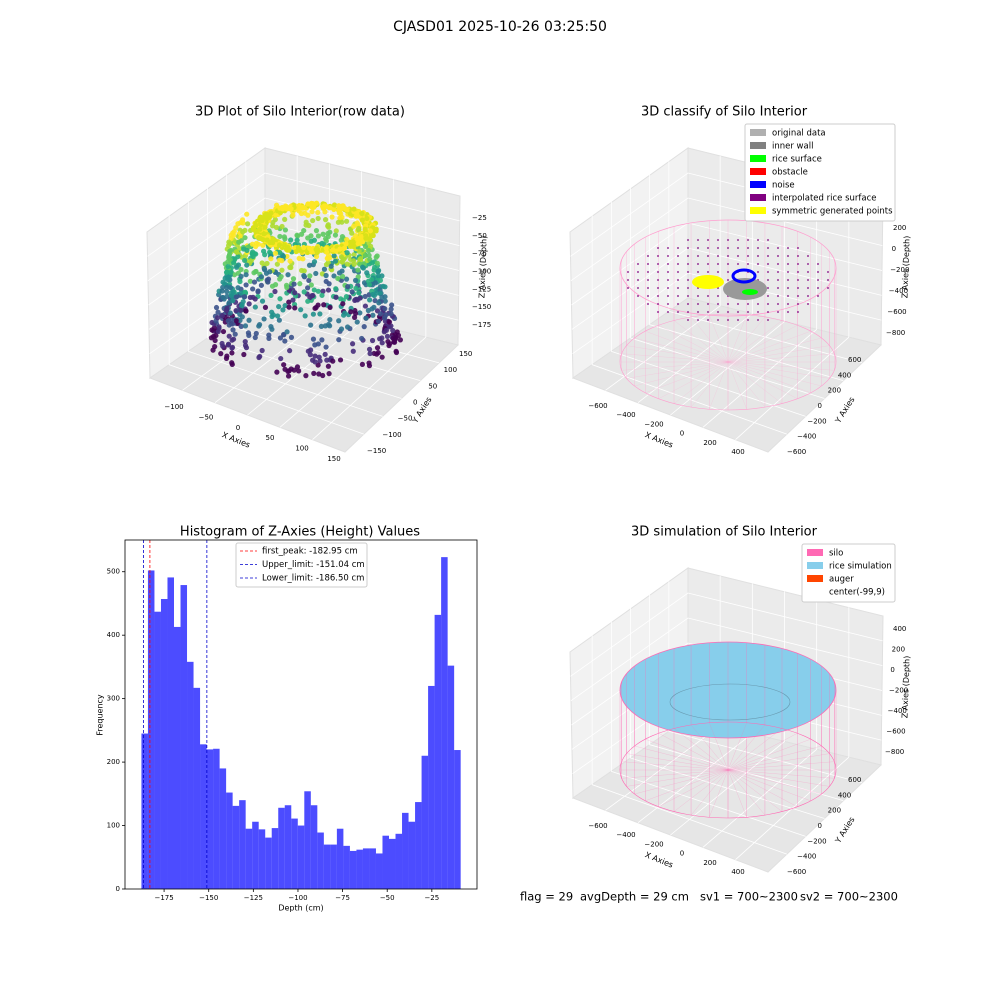 This screenshot has width=1000, height=1000. Describe the element at coordinates (113, 699) in the screenshot. I see `y-tick-label: 300` at that location.